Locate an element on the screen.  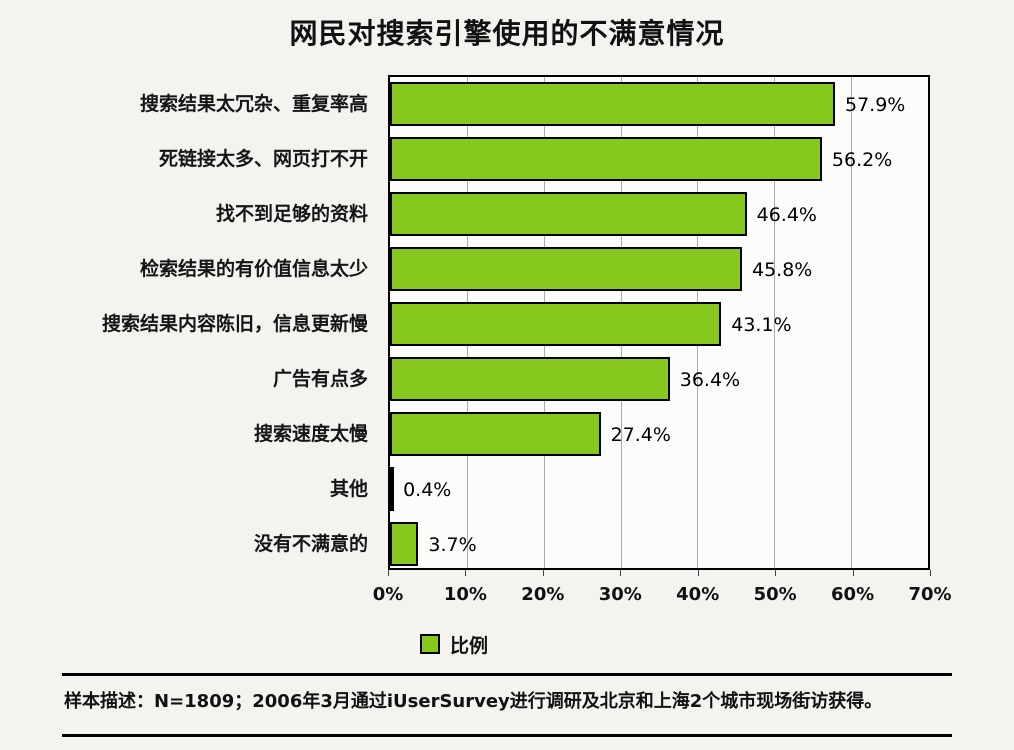
x-tick-label: 20% is located at coordinates (543, 594).